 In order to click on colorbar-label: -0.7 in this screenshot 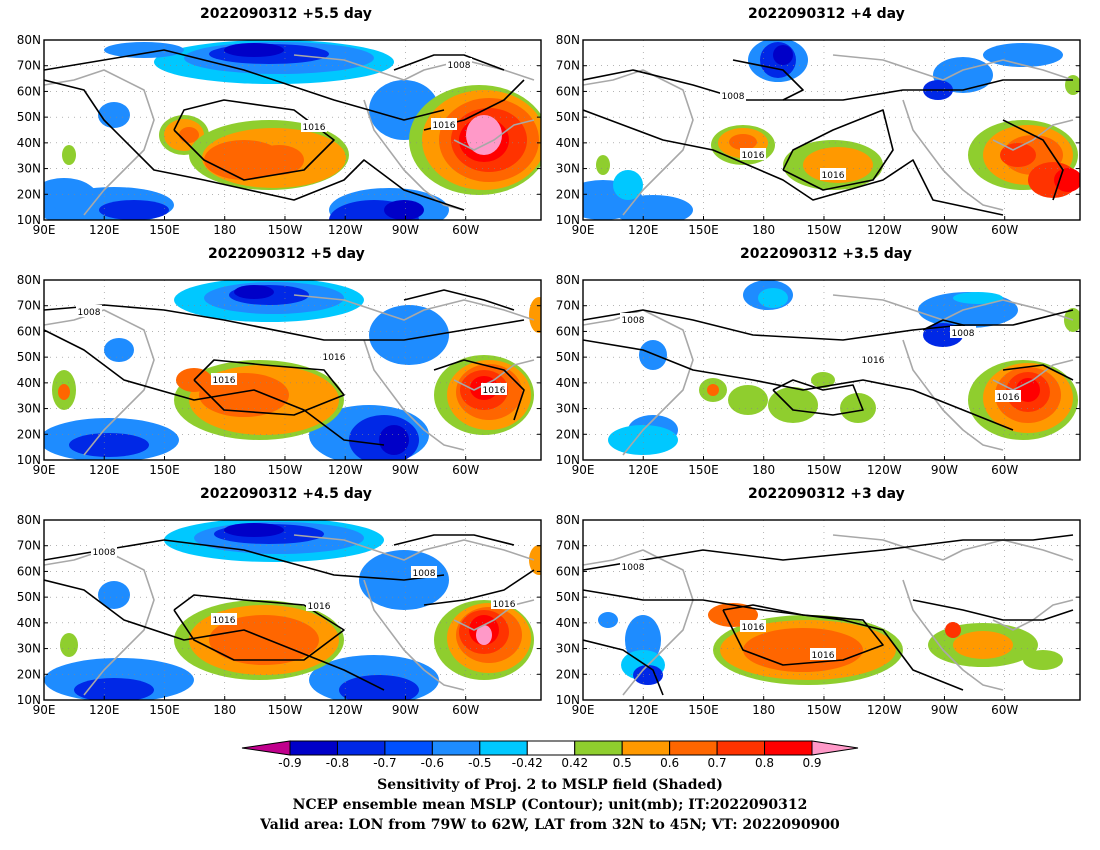, I will do `click(384, 763)`.